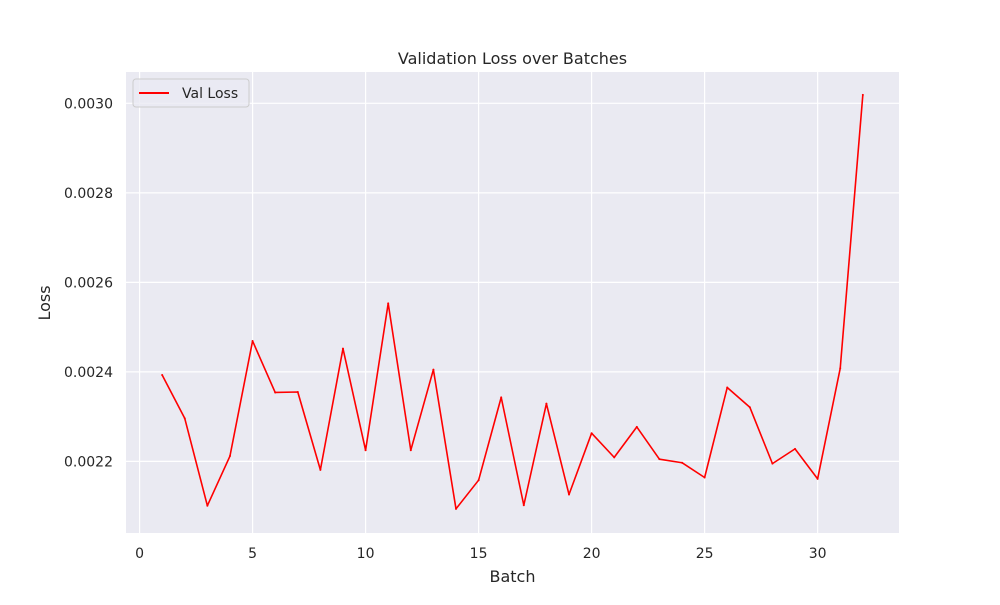 The width and height of the screenshot is (1000, 605). I want to click on x-tick-label: 10, so click(366, 554).